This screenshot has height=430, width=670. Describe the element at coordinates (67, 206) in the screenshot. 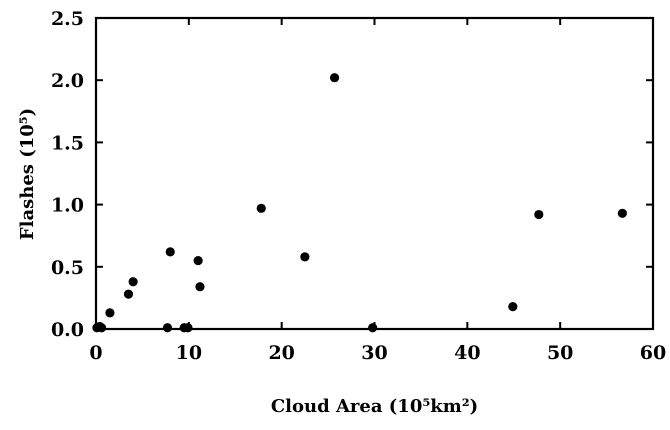

I see `y-tick-label: 1.0` at that location.